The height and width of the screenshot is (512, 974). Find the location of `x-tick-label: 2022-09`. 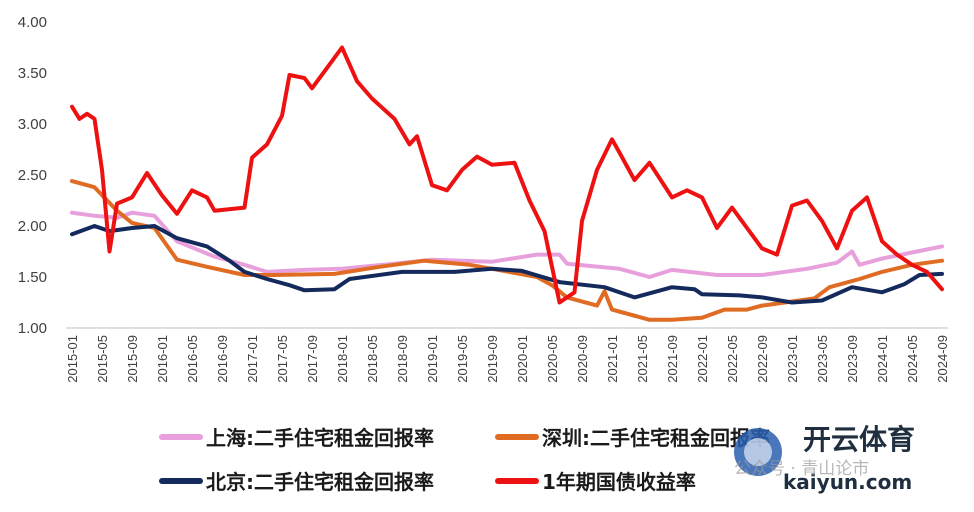

x-tick-label: 2022-09 is located at coordinates (762, 359).